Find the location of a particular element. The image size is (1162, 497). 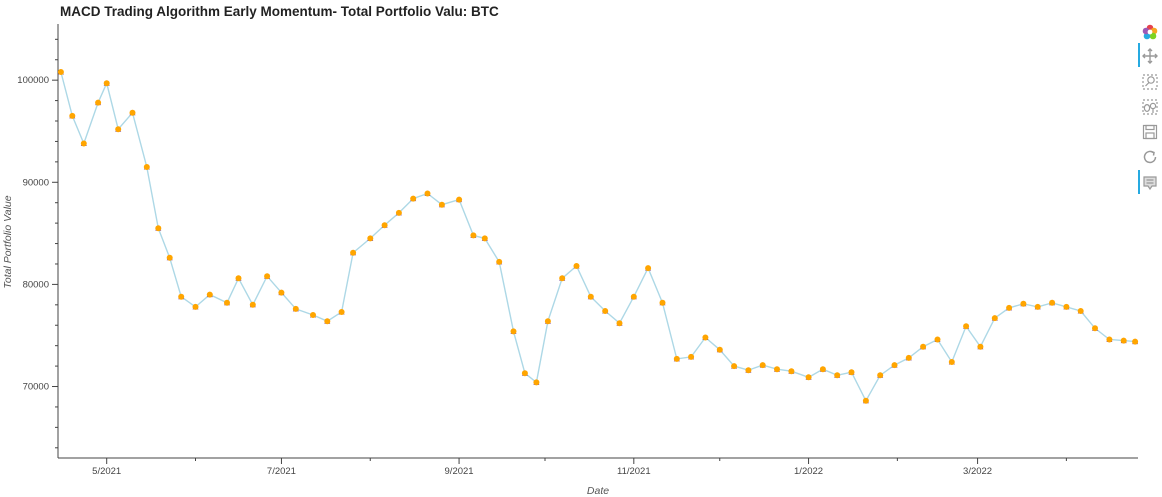

bokeh-logo-icon is located at coordinates (1150, 32).